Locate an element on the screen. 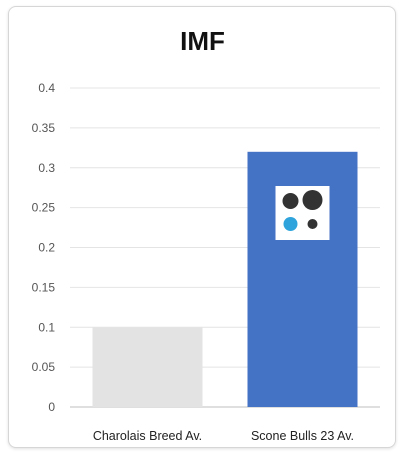 The height and width of the screenshot is (457, 405). four-dots-logo-icon is located at coordinates (302, 213).